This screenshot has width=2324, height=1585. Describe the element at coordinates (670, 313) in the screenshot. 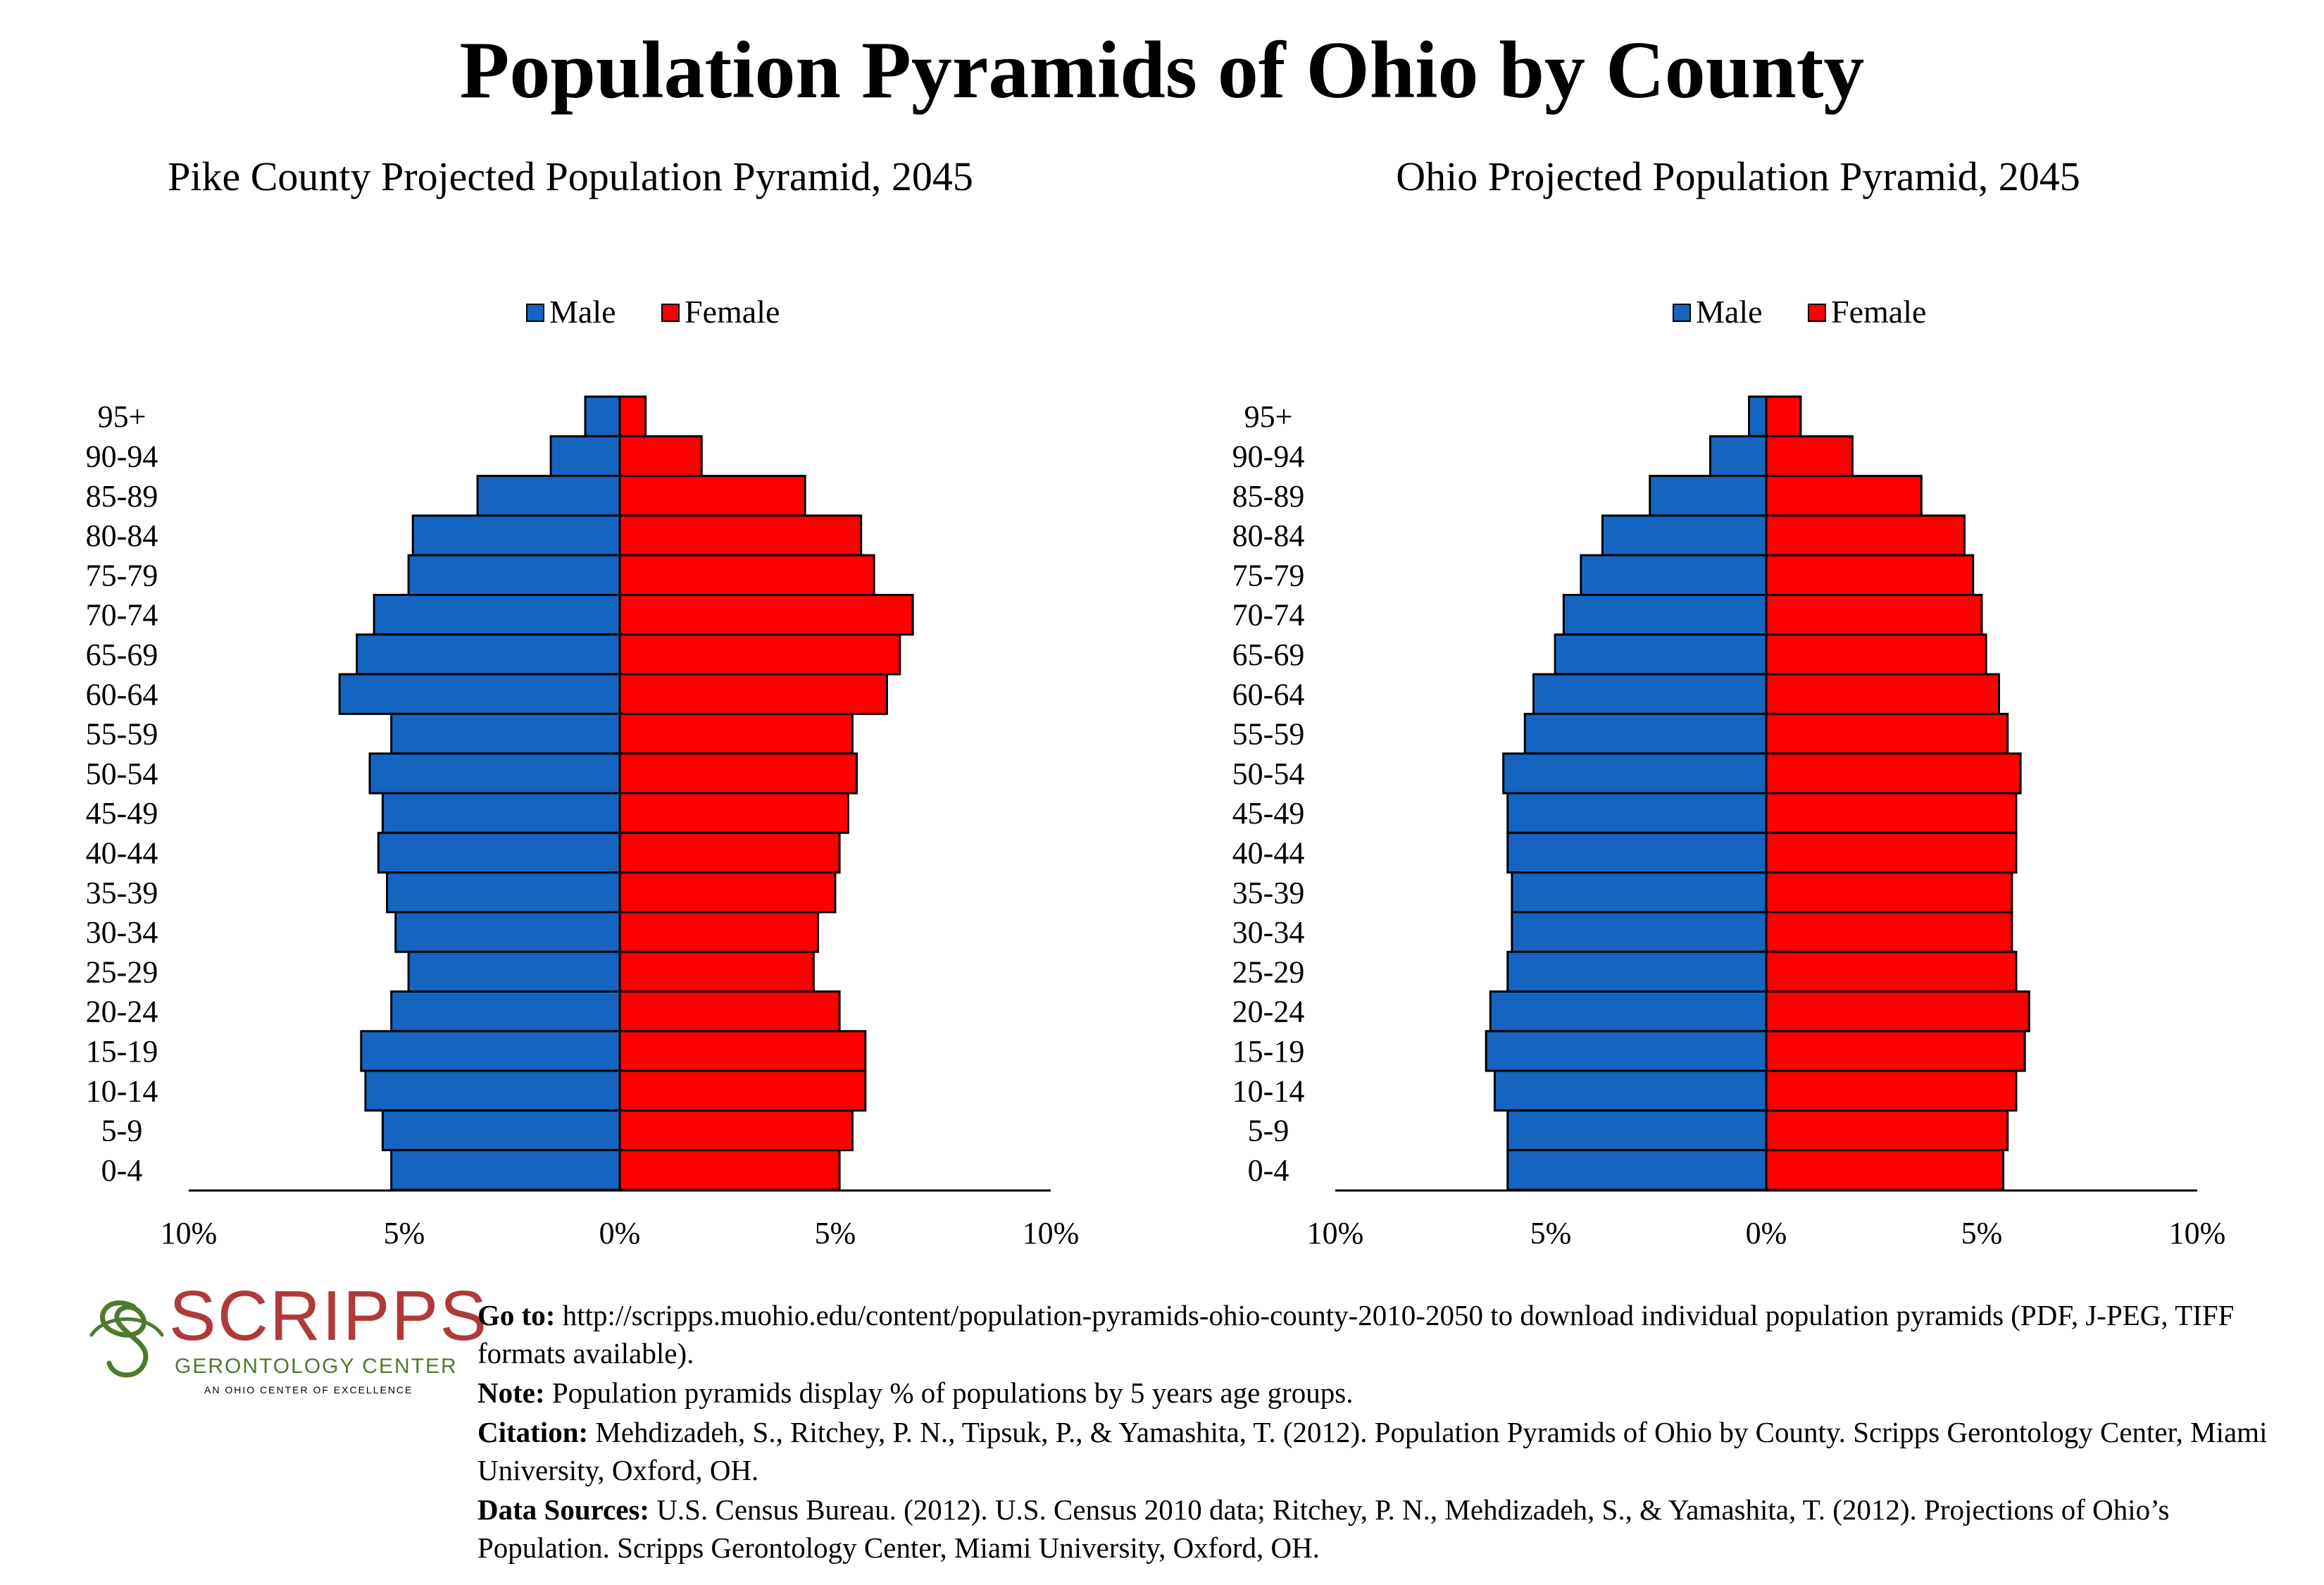

I see `chart1-legend-female-swatch` at that location.